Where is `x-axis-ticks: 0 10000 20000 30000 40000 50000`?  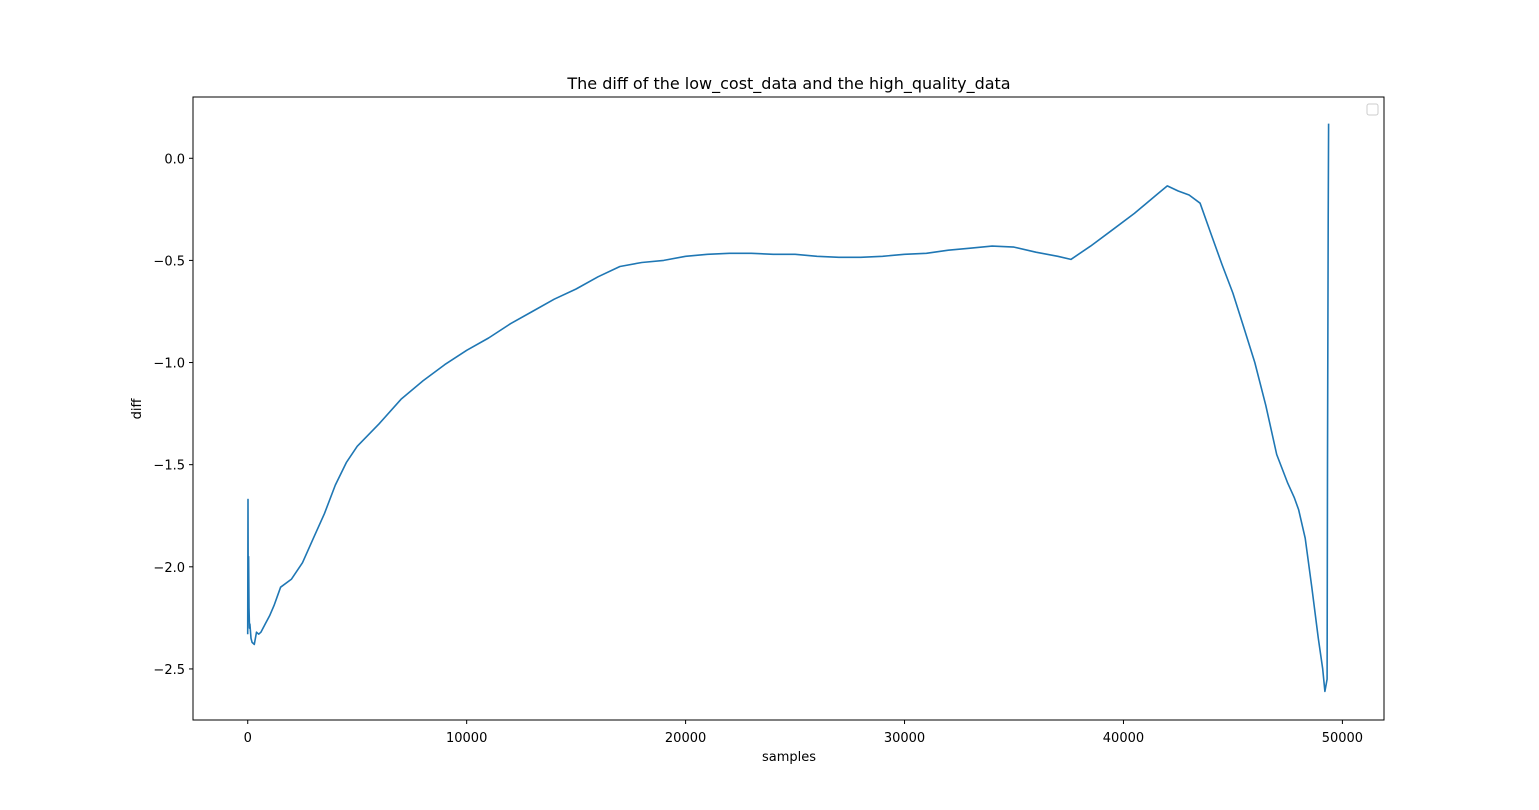
x-axis-ticks: 0 10000 20000 30000 40000 50000 is located at coordinates (803, 733).